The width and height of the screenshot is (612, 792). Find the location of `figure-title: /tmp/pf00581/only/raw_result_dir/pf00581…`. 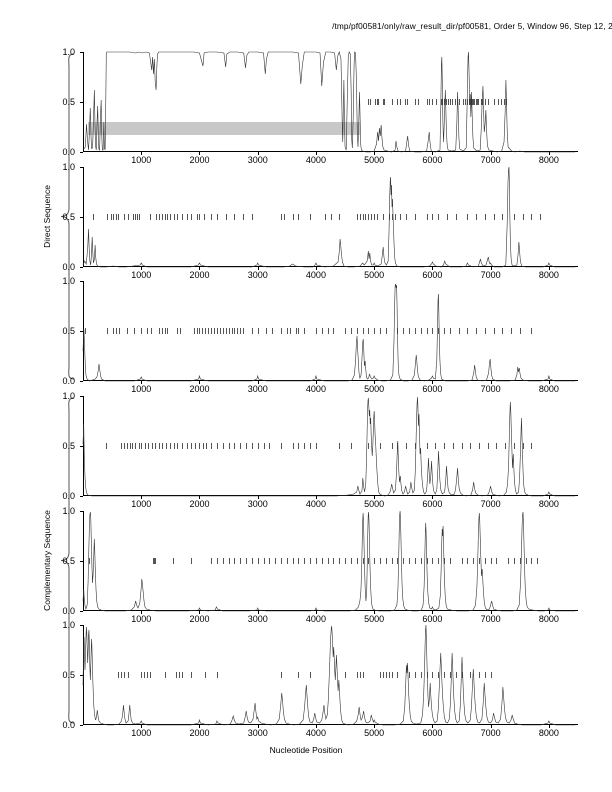

figure-title: /tmp/pf00581/only/raw_result_dir/pf00581… is located at coordinates (472, 26).